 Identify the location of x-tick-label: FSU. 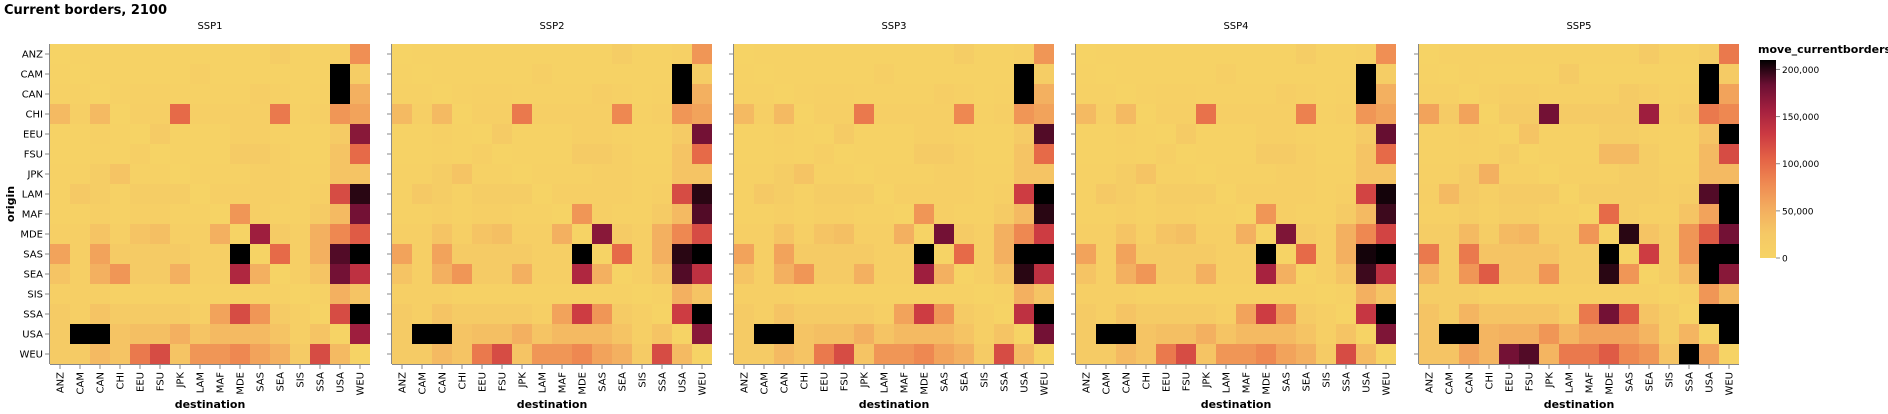
(161, 381).